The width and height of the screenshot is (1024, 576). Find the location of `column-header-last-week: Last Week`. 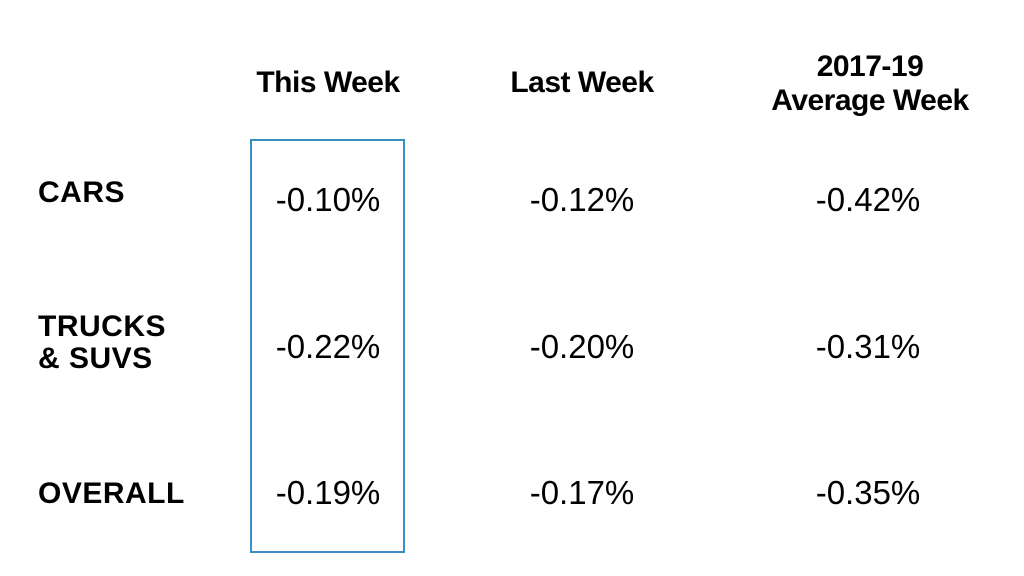

column-header-last-week: Last Week is located at coordinates (582, 83).